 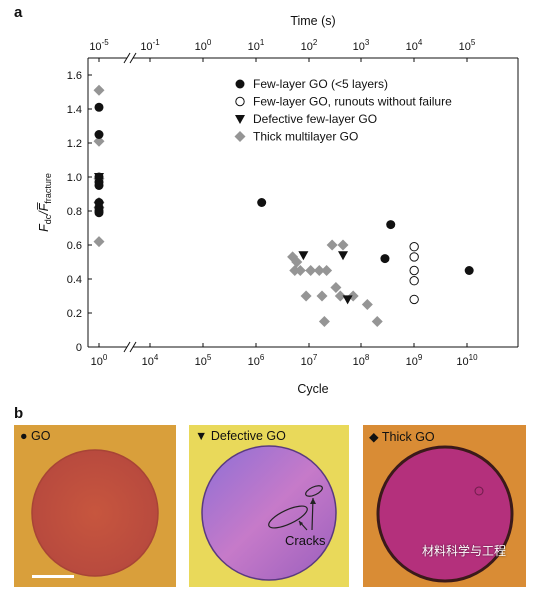 What do you see at coordinates (361, 360) in the screenshot?
I see `bottom-tick-label: 10⁸` at bounding box center [361, 360].